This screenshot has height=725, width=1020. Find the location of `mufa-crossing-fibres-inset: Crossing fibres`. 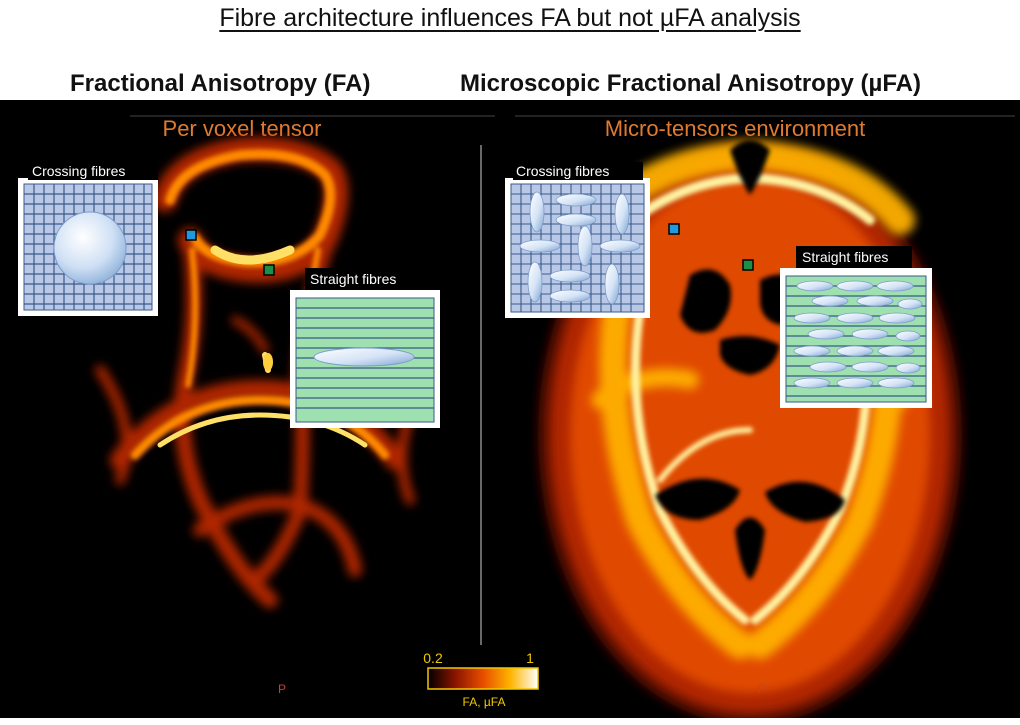

mufa-crossing-fibres-inset: Crossing fibres is located at coordinates (577, 240).